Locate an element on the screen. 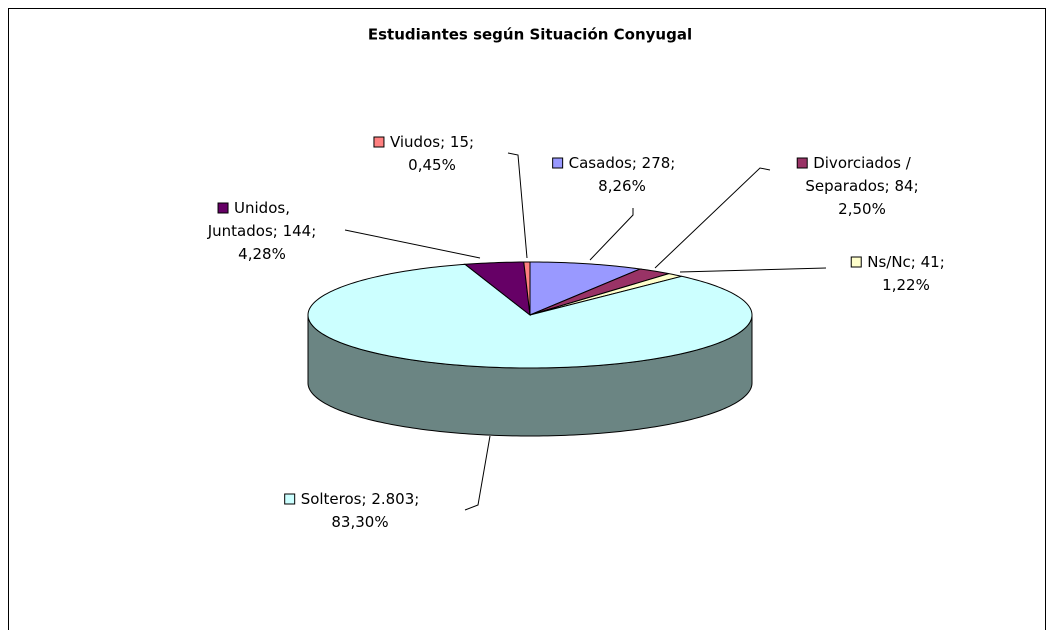 This screenshot has height=630, width=1054. chart-title: Estudiantes según Situación Conyugal is located at coordinates (530, 35).